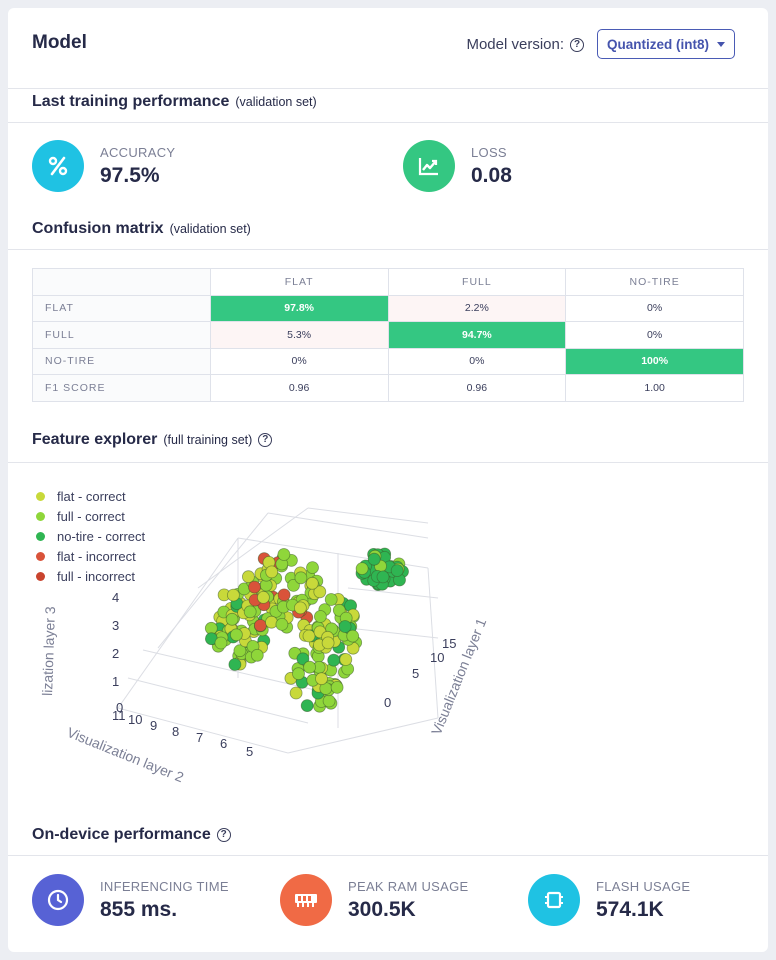 The width and height of the screenshot is (776, 960). Describe the element at coordinates (429, 166) in the screenshot. I see `chart-line-icon` at that location.